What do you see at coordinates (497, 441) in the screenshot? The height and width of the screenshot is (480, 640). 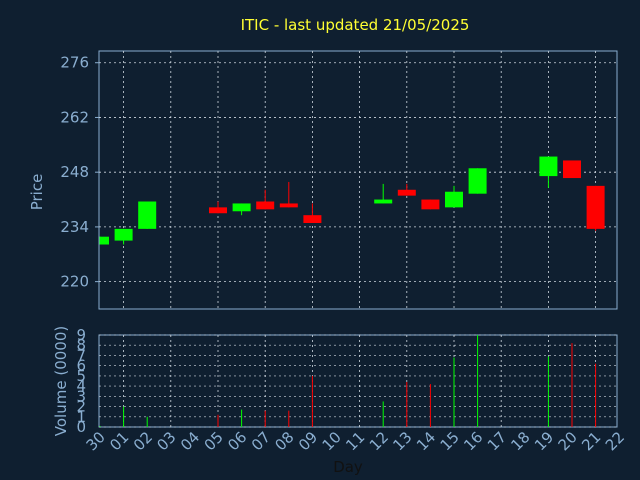 I see `day-tick-label: 17` at bounding box center [497, 441].